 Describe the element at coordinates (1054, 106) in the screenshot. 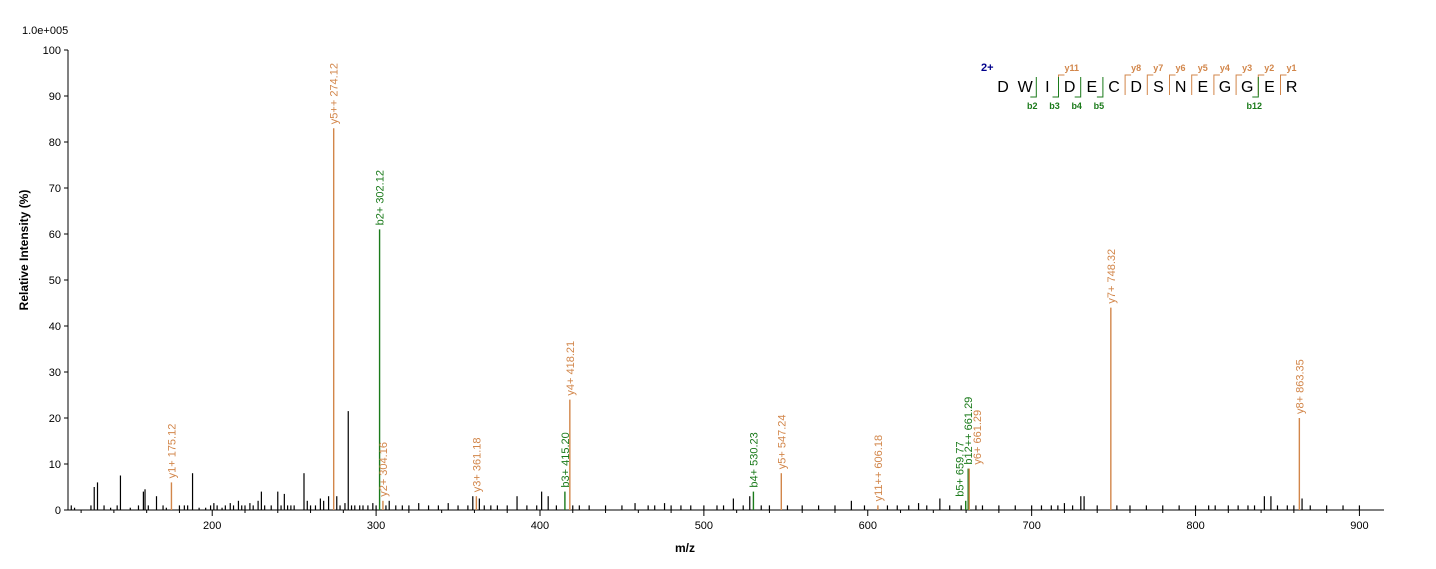

I see `b-ion-label: b3` at that location.